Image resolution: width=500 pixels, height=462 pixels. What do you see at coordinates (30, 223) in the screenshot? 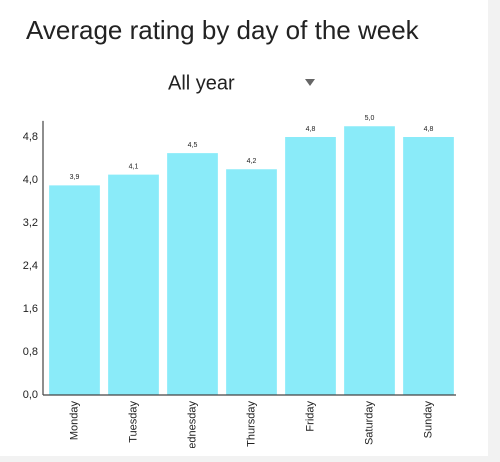
I see `y-tick-label: 3,2` at bounding box center [30, 223].